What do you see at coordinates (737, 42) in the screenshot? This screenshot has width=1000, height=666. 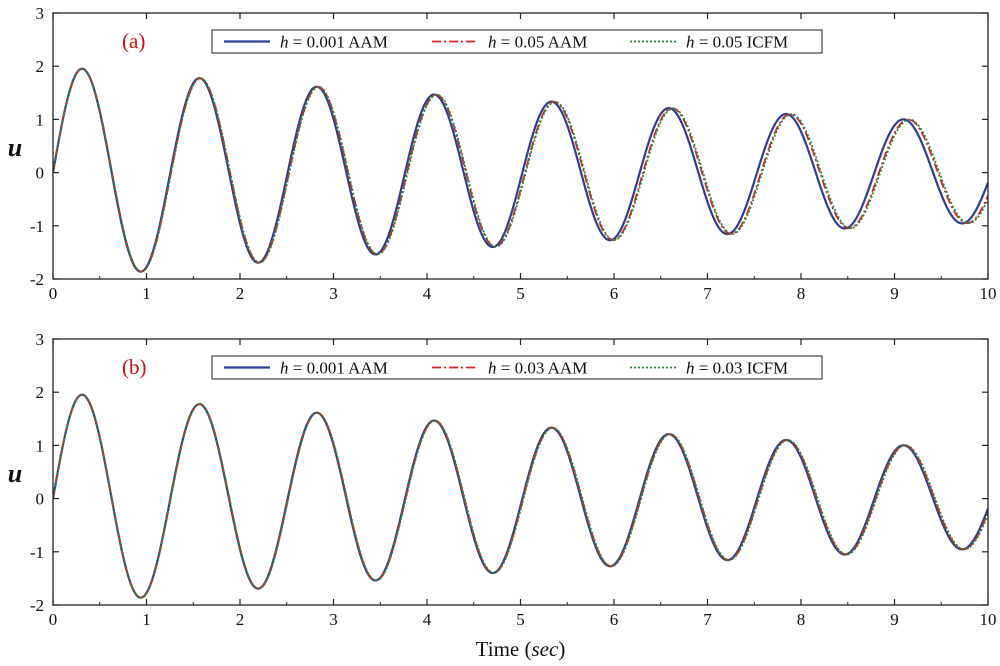 I see `legend-label: h = 0.05 ICFM` at bounding box center [737, 42].